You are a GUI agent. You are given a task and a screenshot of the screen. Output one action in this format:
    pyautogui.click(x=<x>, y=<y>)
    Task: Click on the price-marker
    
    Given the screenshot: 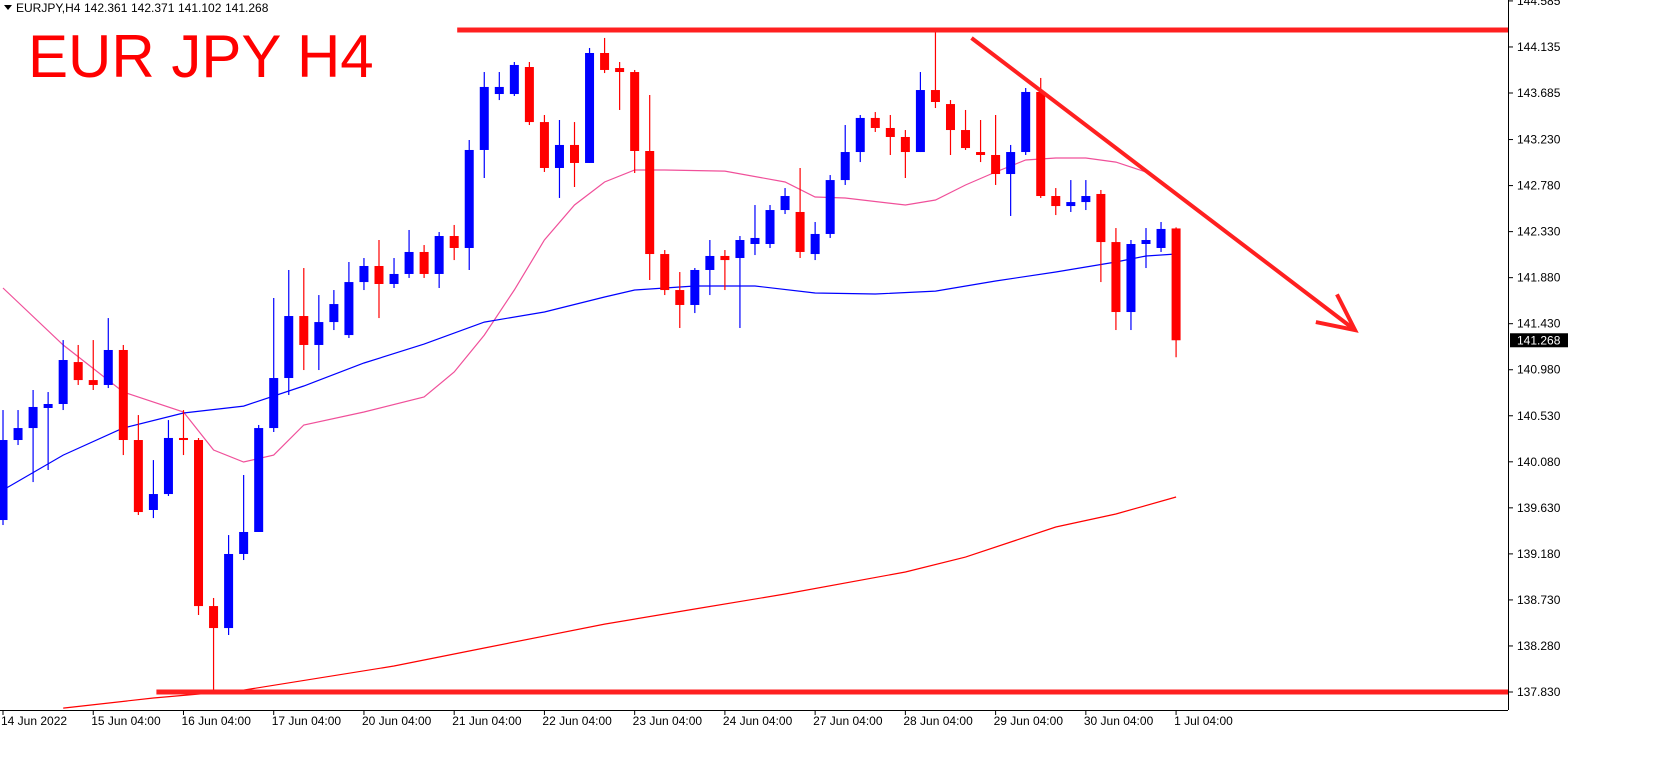 What is the action you would take?
    pyautogui.click(x=1539, y=340)
    